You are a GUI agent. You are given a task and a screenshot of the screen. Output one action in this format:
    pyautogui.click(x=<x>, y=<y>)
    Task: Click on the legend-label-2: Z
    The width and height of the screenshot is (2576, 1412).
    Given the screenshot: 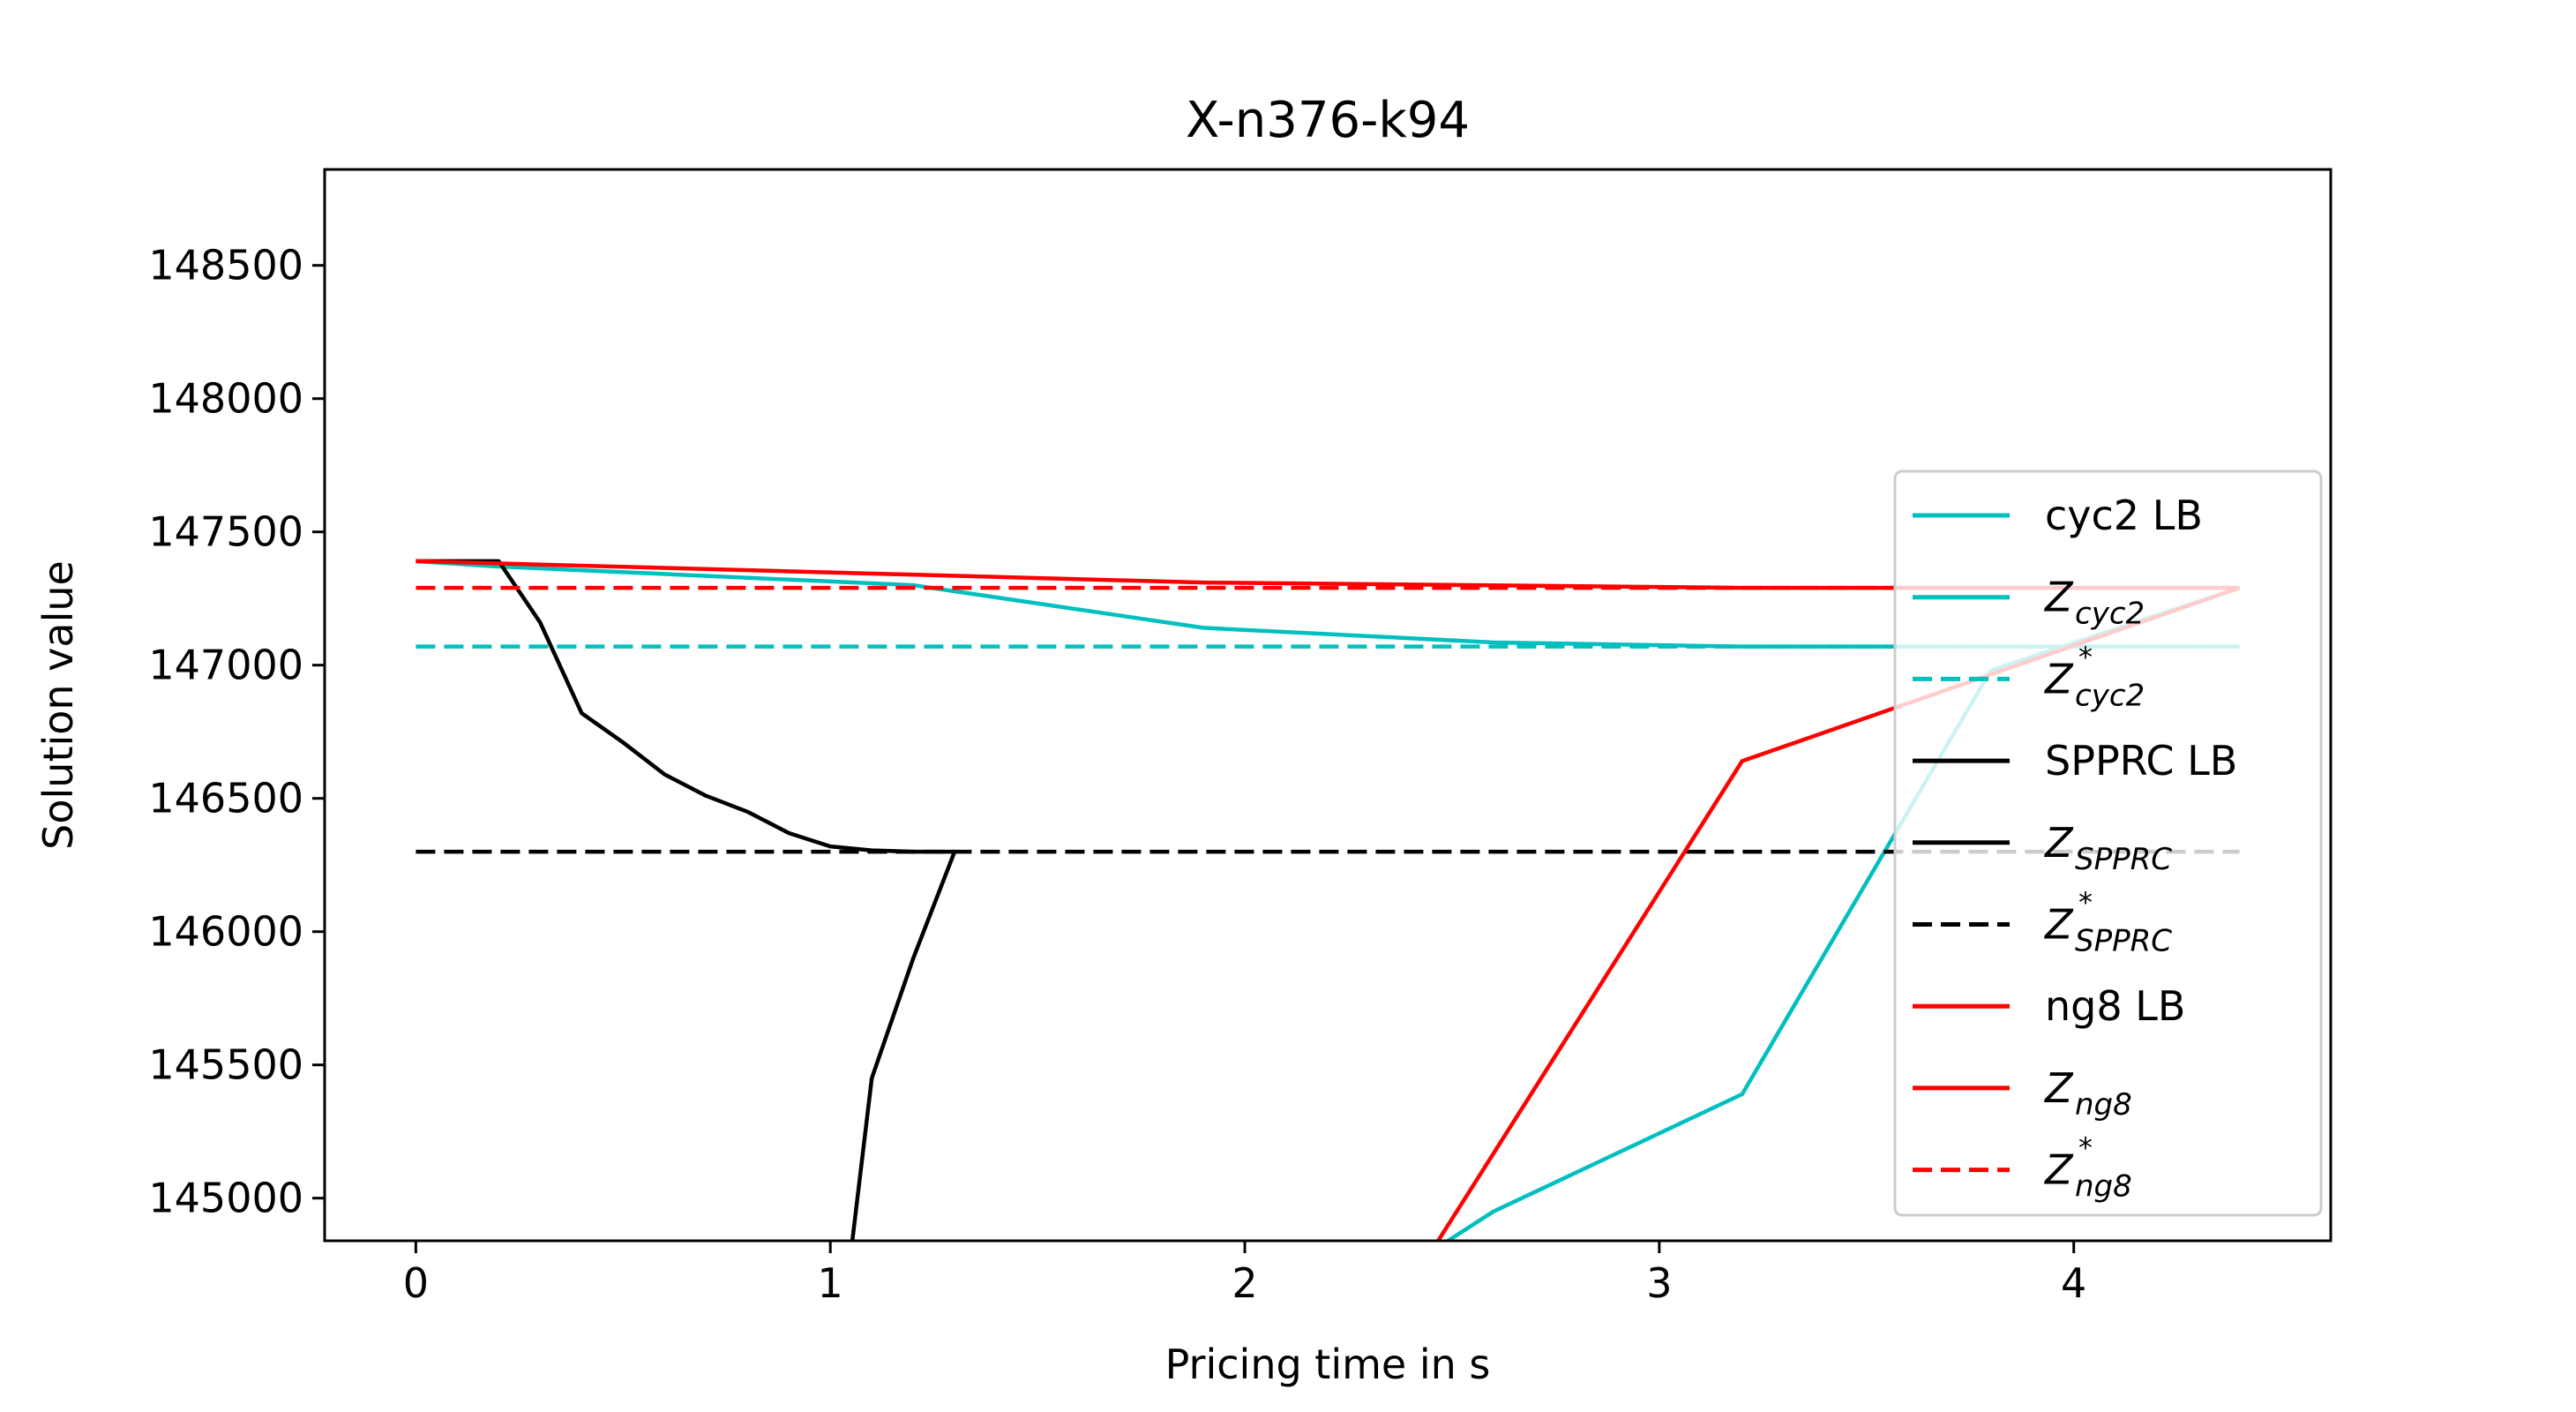 What is the action you would take?
    pyautogui.click(x=2059, y=597)
    